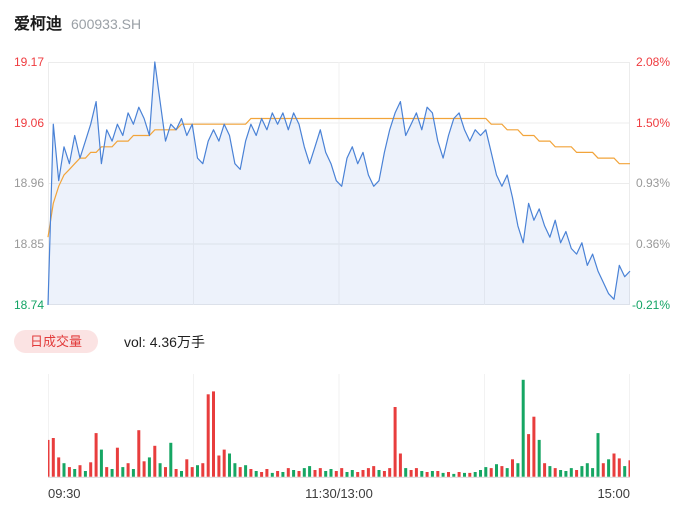  Describe the element at coordinates (164, 341) in the screenshot. I see `volume-total-label: vol: 4.36万手` at that location.